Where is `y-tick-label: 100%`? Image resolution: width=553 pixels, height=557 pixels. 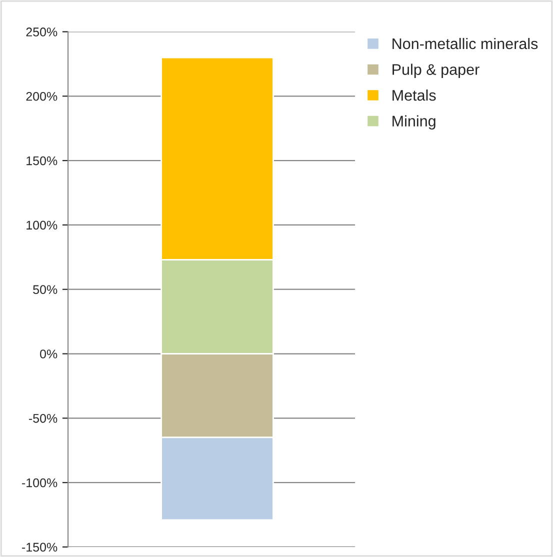 y-tick-label: 100% is located at coordinates (42, 225).